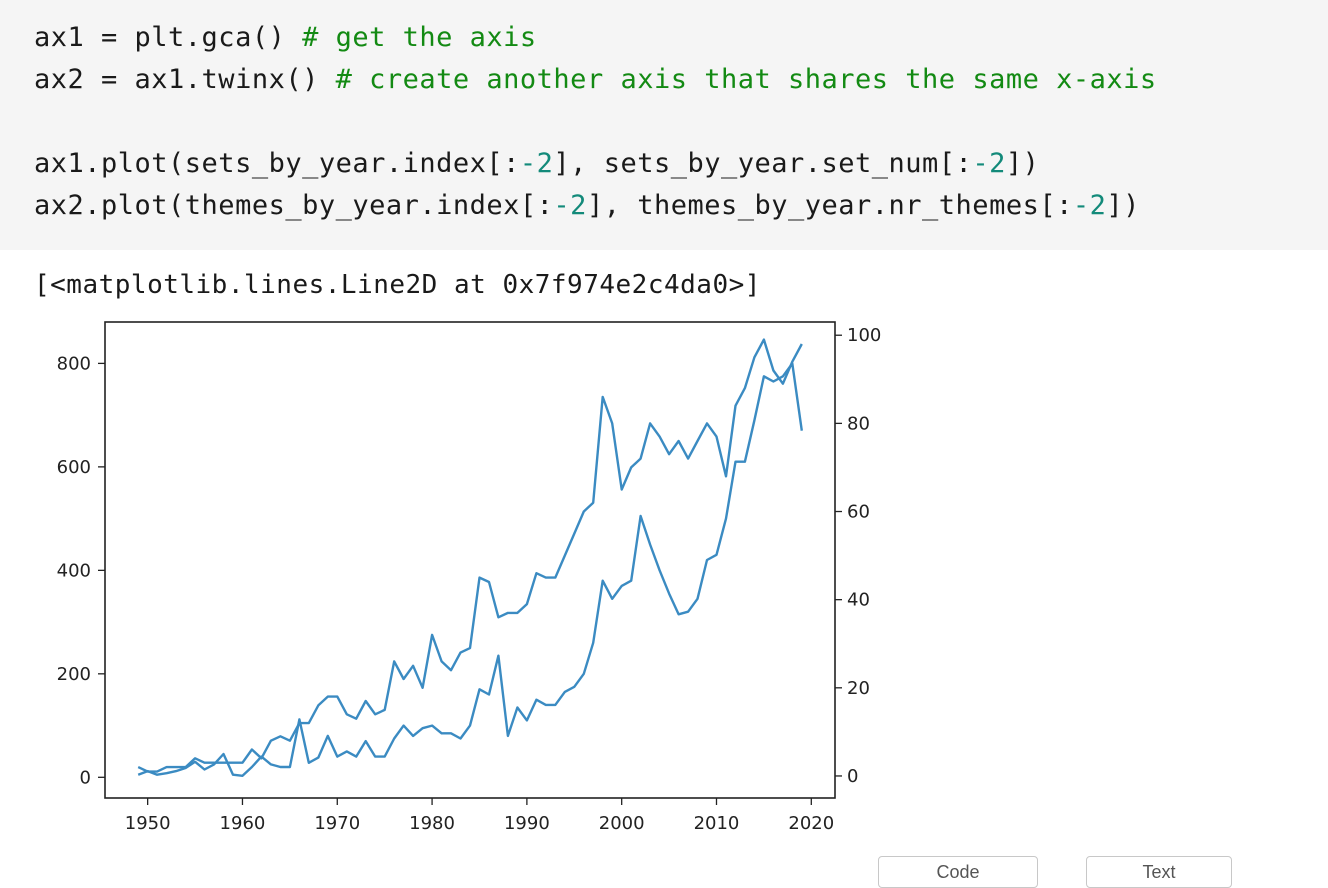  What do you see at coordinates (85, 777) in the screenshot?
I see `y-left-tick-label: 0` at bounding box center [85, 777].